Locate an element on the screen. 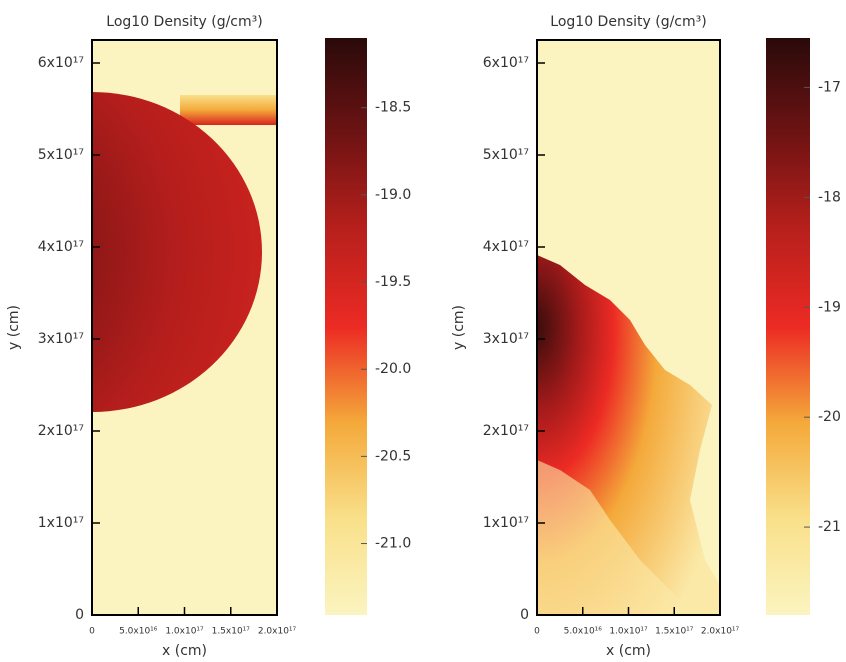 The image size is (846, 662). colorbar-tick-label: -20 is located at coordinates (829, 417).